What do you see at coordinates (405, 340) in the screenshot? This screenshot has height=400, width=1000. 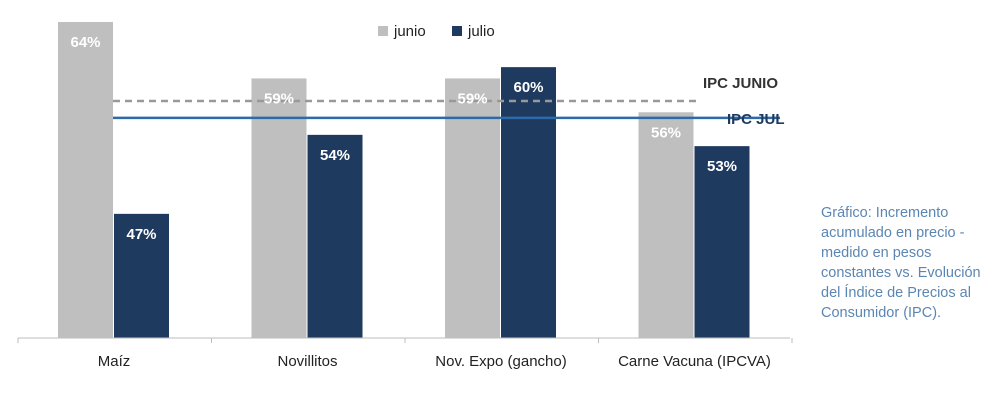 I see `x-axis-ticks` at bounding box center [405, 340].